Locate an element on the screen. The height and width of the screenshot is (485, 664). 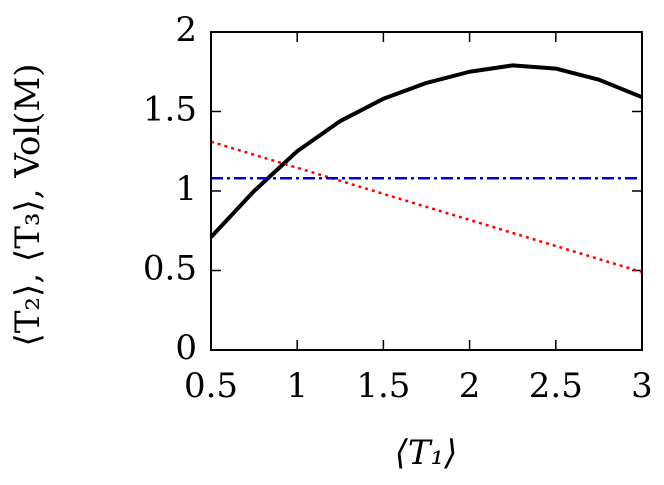
y-tick-label: 0 is located at coordinates (186, 348).